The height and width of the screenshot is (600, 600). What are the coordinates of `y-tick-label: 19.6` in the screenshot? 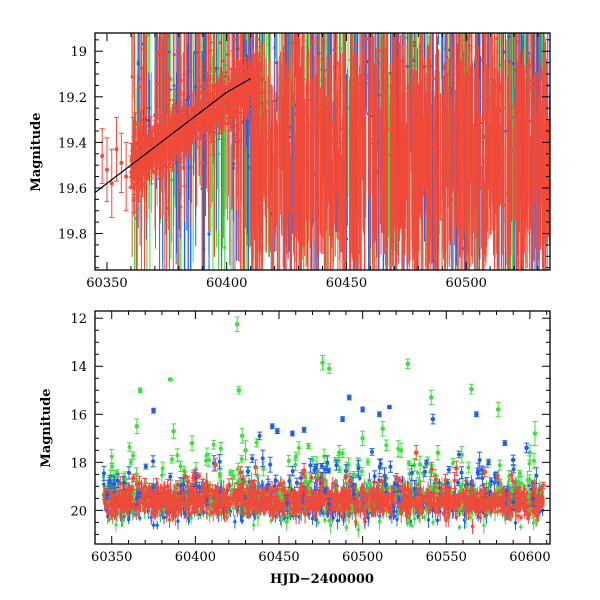 It's located at (72, 189).